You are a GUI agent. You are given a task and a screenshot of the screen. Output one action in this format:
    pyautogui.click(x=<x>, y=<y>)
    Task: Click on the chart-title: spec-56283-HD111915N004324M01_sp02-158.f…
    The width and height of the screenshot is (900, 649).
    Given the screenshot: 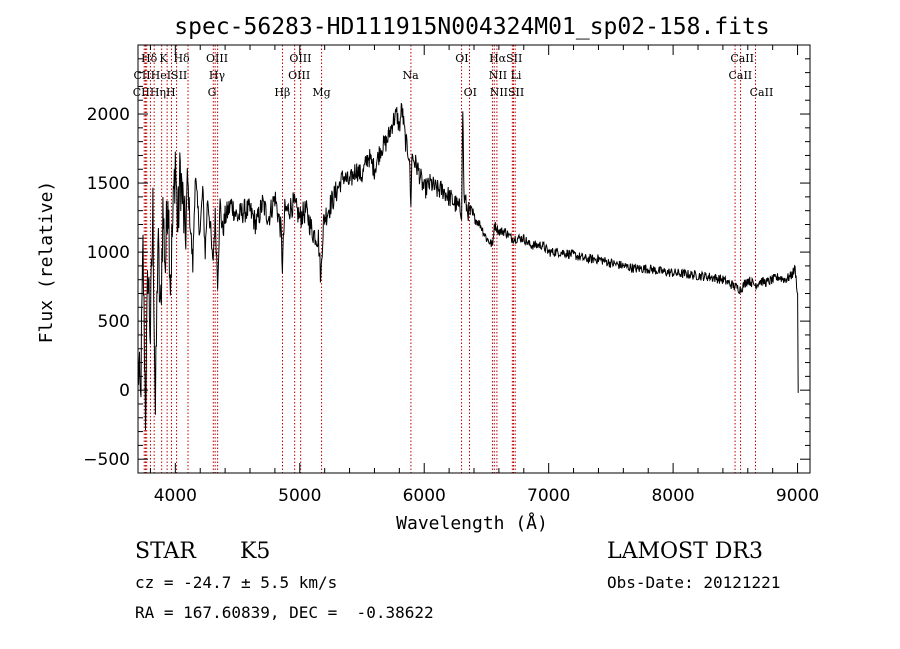 What is the action you would take?
    pyautogui.click(x=471, y=27)
    